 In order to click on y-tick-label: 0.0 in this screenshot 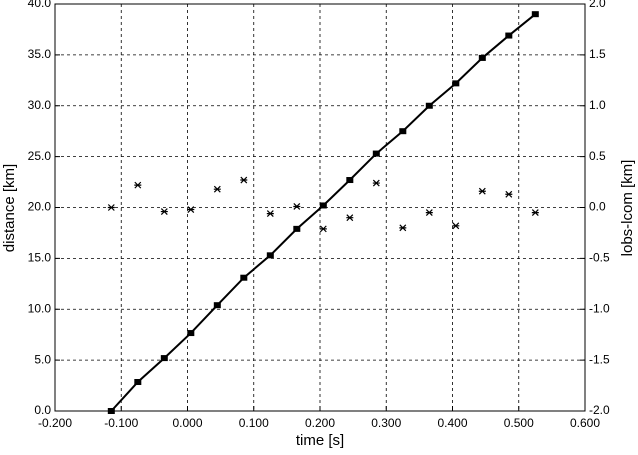, I will do `click(42, 410)`.